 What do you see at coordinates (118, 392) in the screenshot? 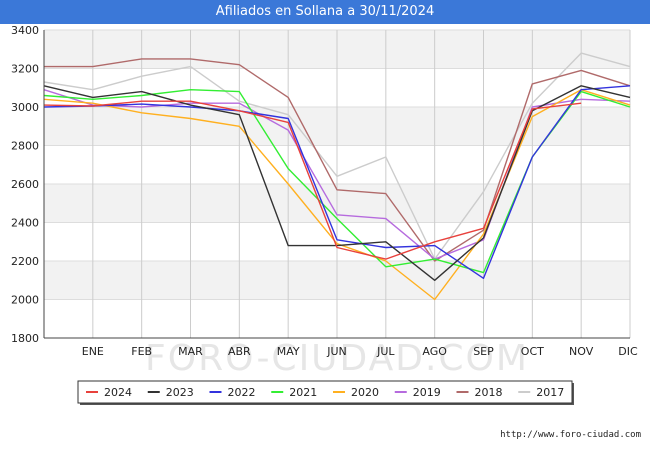
I see `legend-label-2024: 2024` at bounding box center [118, 392].